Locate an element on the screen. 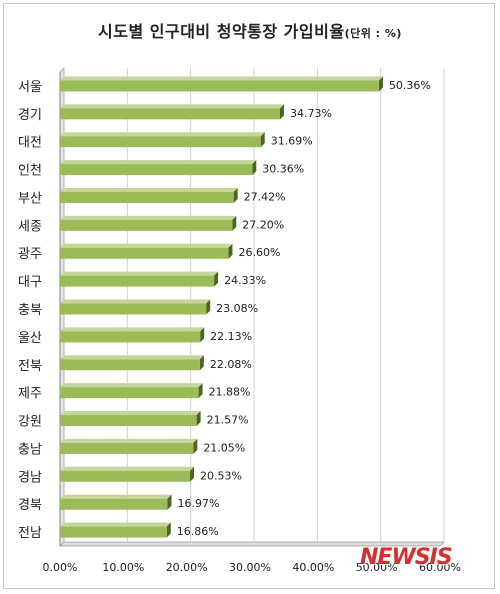 The width and height of the screenshot is (500, 594). newsis-watermark: NEWSIS is located at coordinates (406, 557).